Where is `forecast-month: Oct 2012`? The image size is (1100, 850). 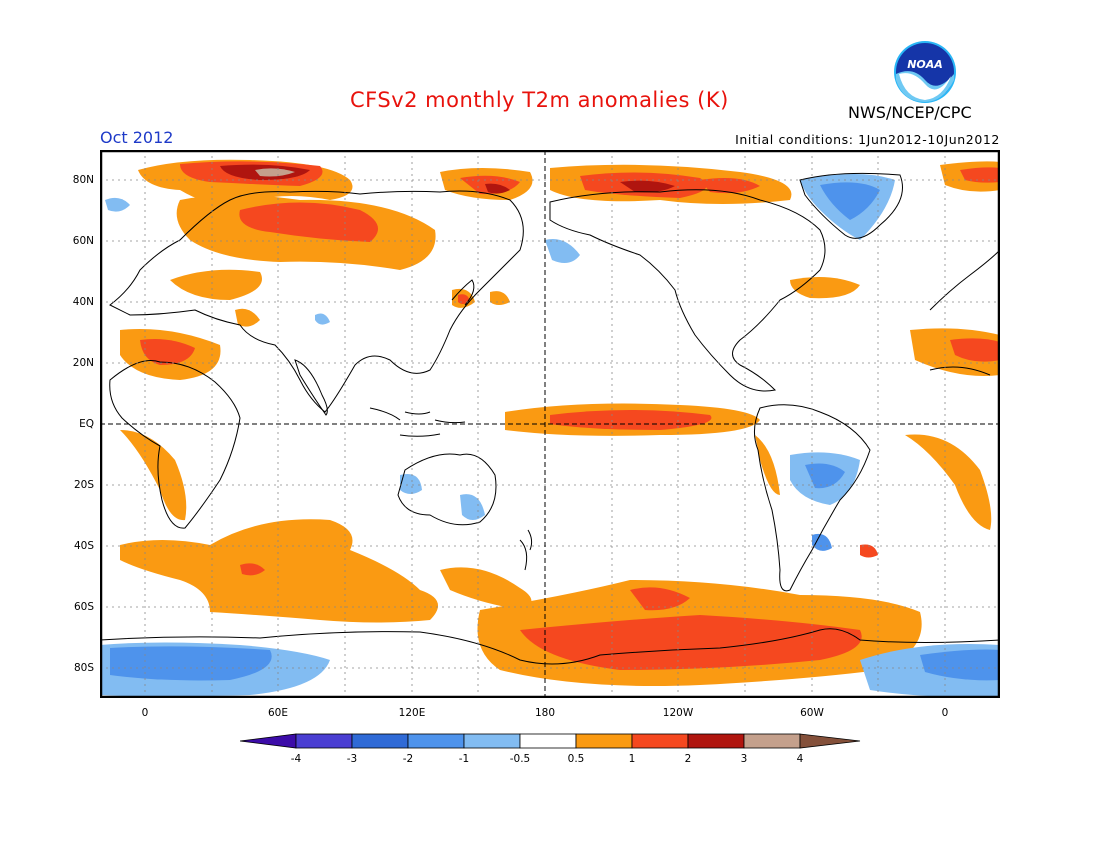 forecast-month: Oct 2012 is located at coordinates (137, 137).